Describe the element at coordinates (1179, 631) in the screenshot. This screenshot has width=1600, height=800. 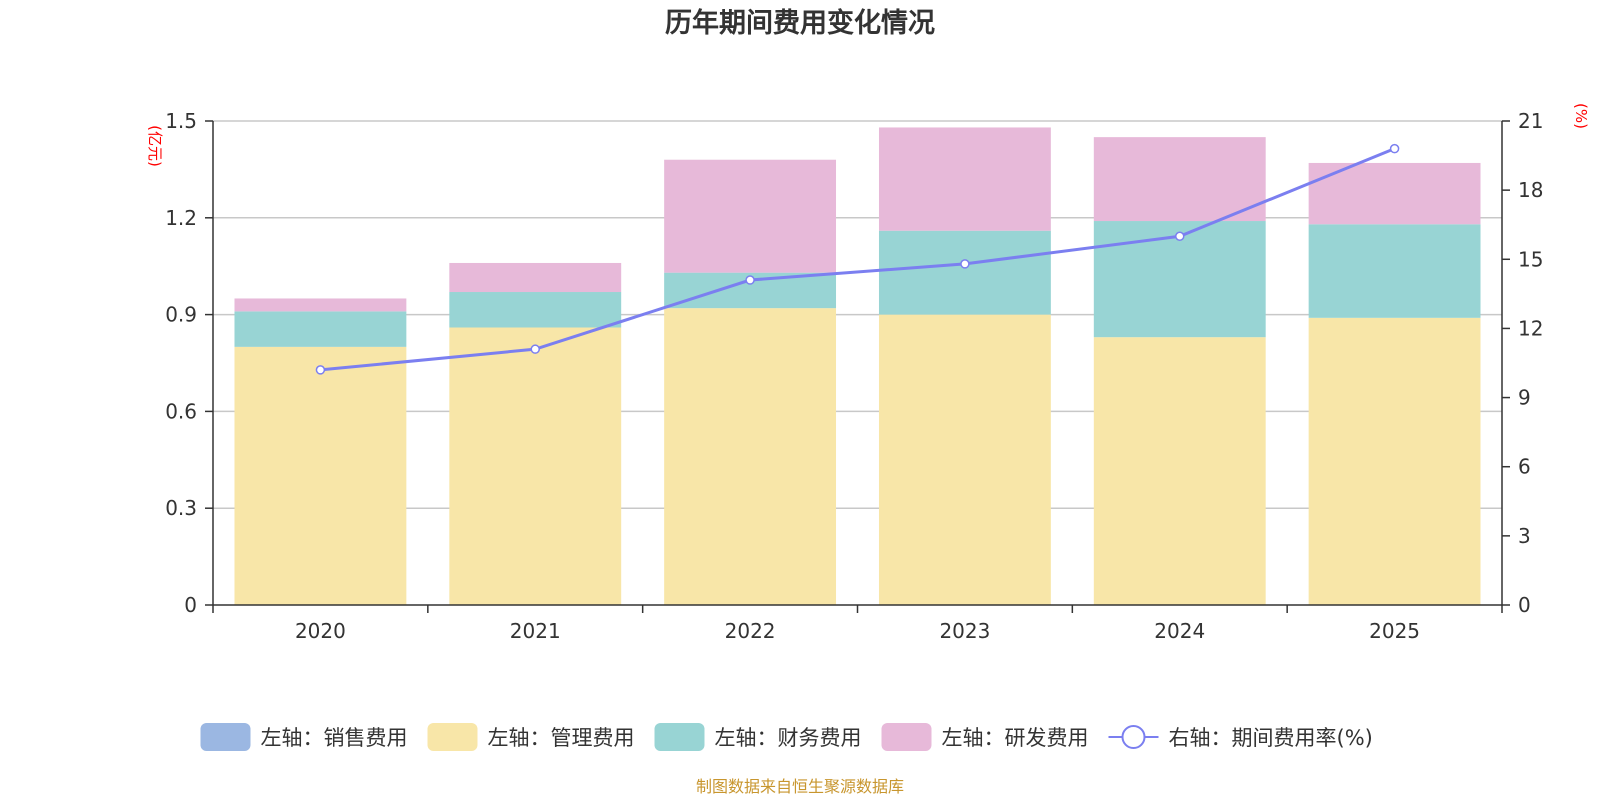
I see `x-tick-label: 2024` at that location.